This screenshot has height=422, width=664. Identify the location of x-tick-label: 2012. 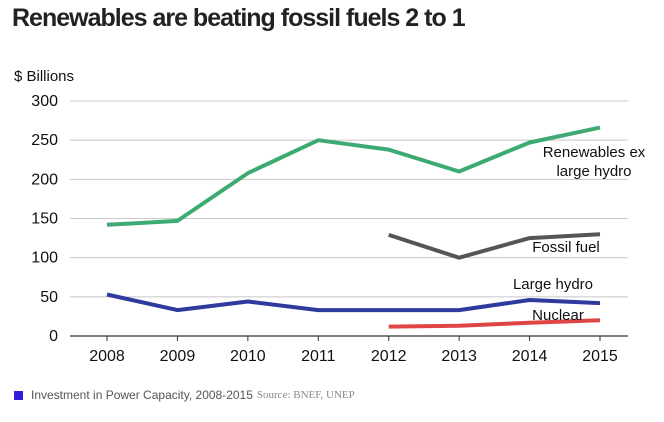
(389, 356).